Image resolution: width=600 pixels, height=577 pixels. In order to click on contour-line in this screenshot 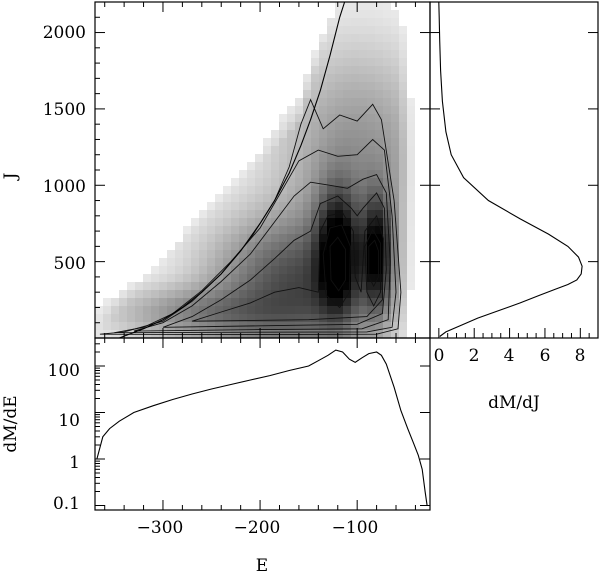, I will do `click(262, 253)`.